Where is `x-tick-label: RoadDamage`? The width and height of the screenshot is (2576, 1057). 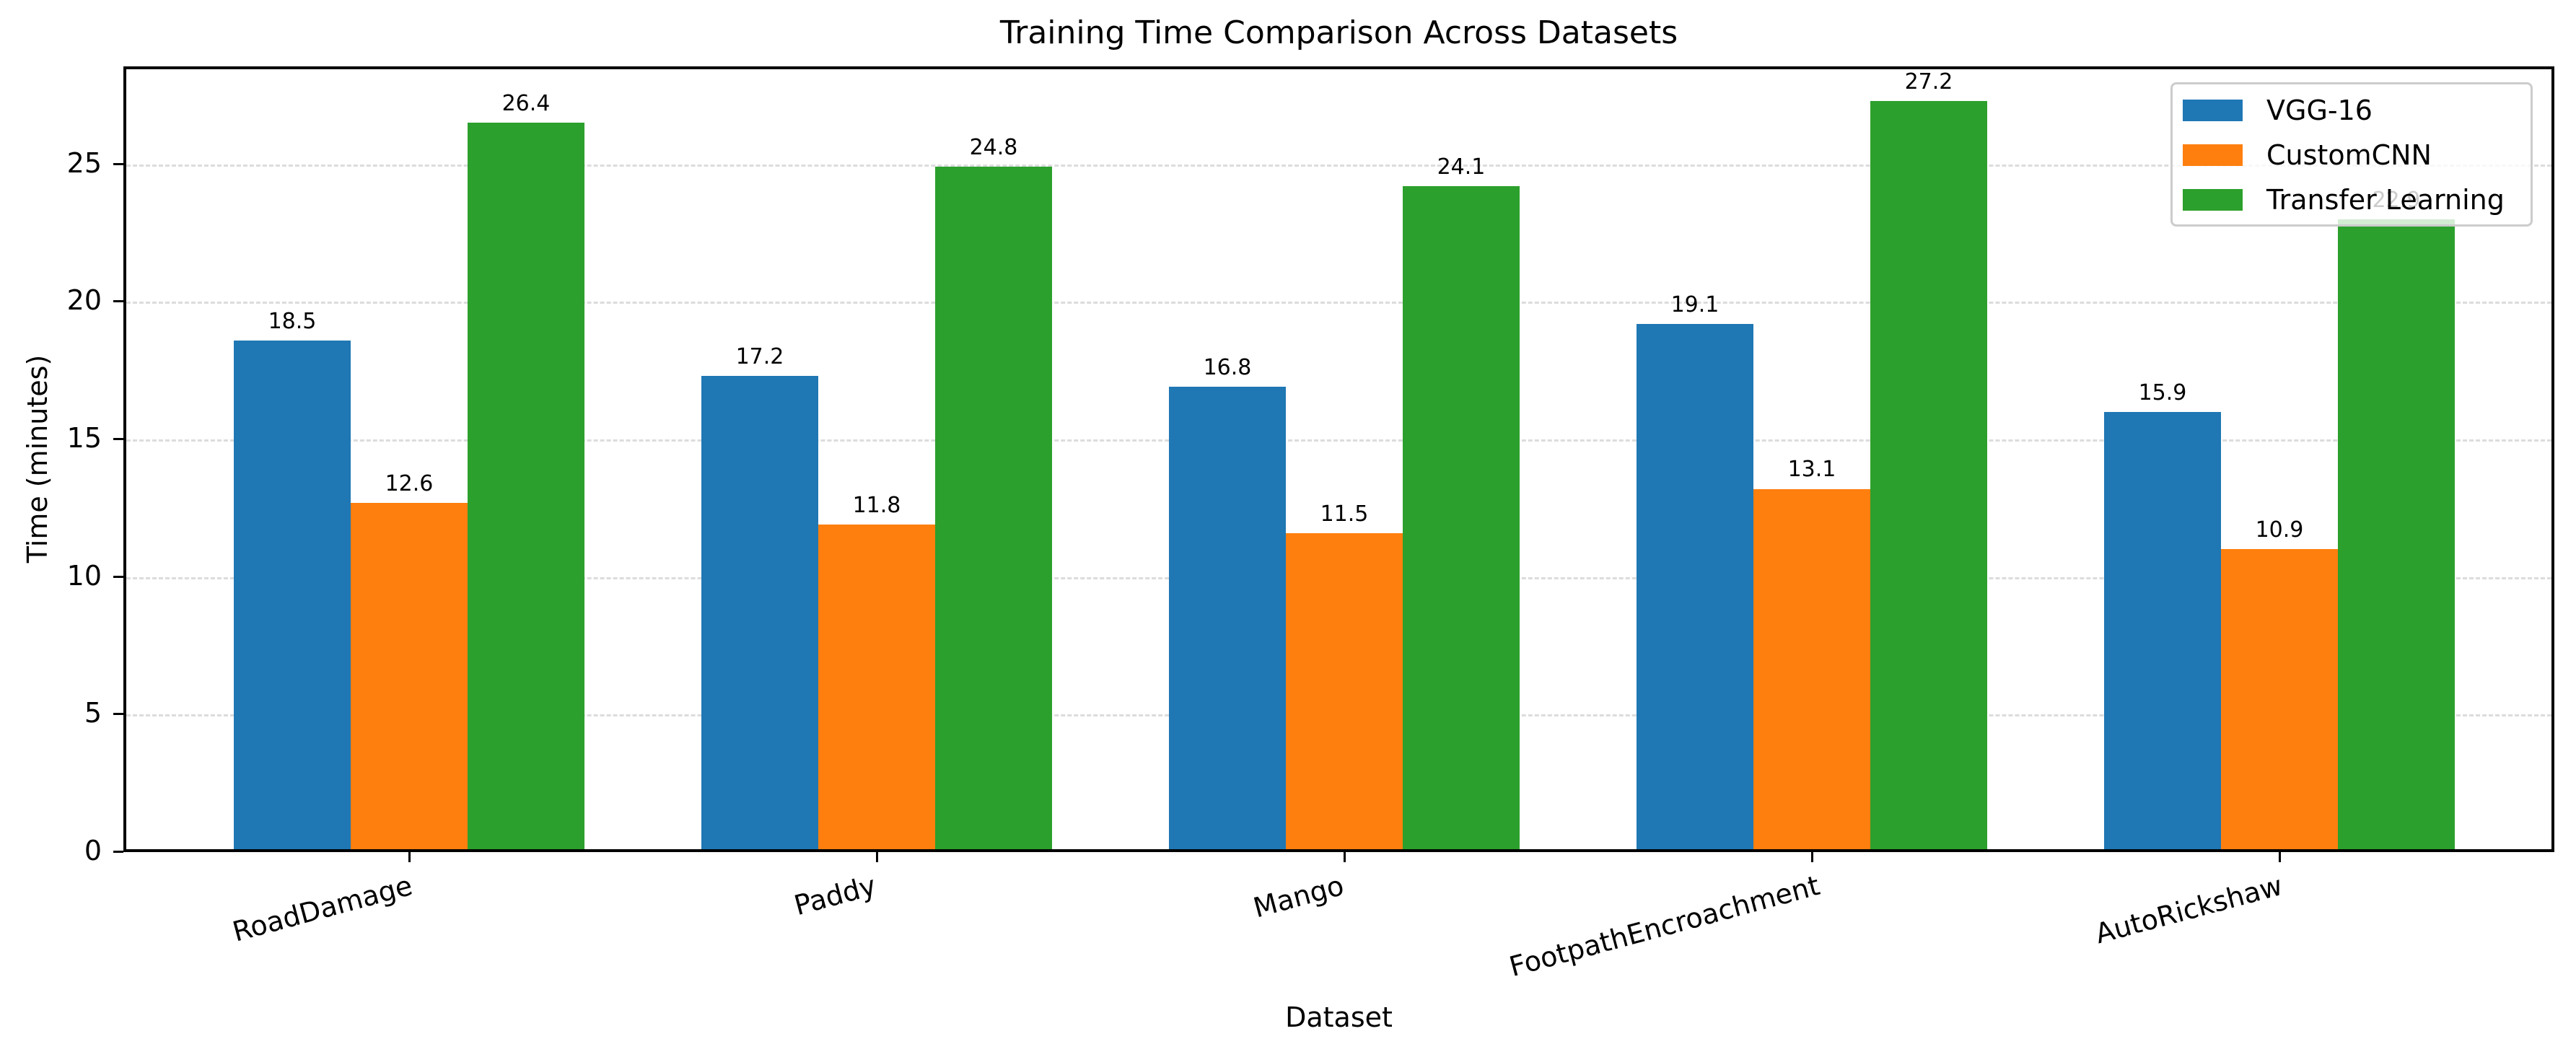 x-tick-label: RoadDamage is located at coordinates (322, 908).